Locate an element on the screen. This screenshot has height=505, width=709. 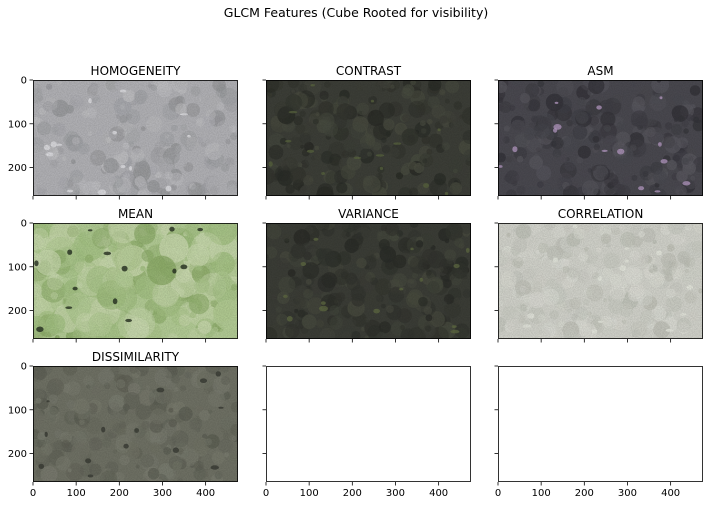
panel-6: CORRELATION is located at coordinates (598, 275).